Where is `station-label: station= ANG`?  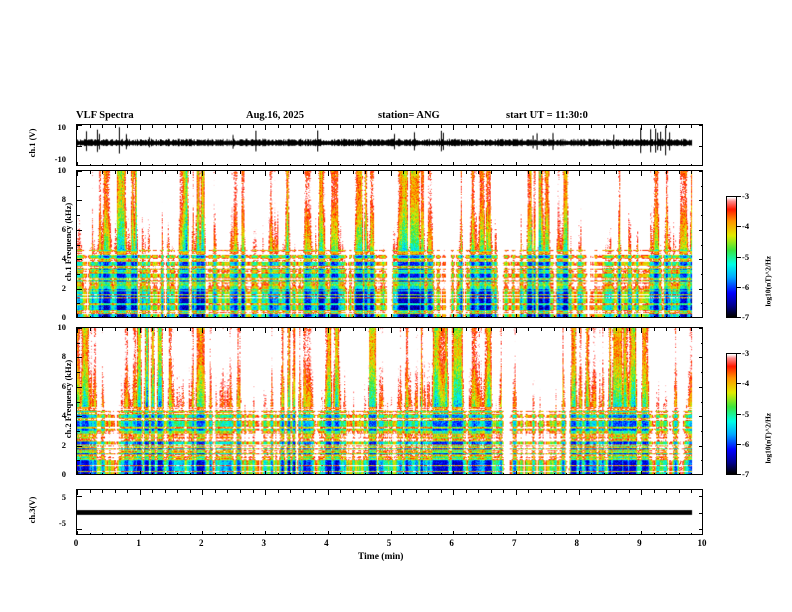 station-label: station= ANG is located at coordinates (409, 115).